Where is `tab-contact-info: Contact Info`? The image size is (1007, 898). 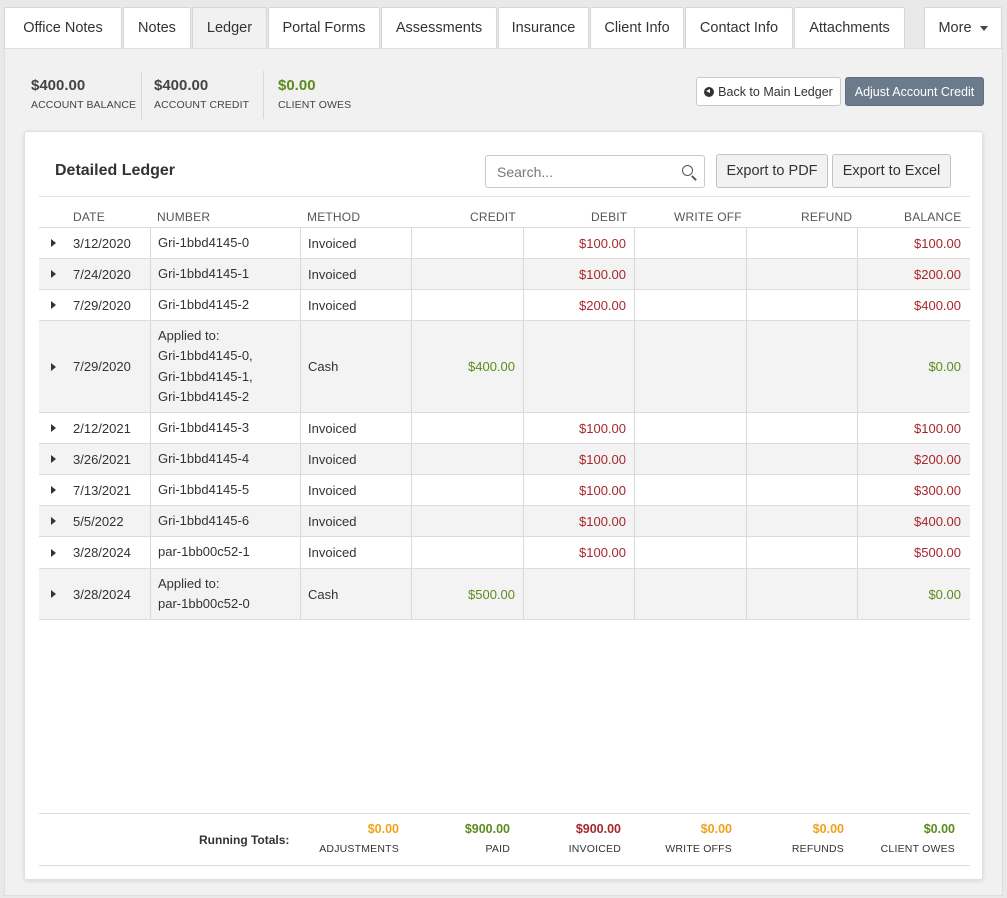 tab-contact-info: Contact Info is located at coordinates (739, 27).